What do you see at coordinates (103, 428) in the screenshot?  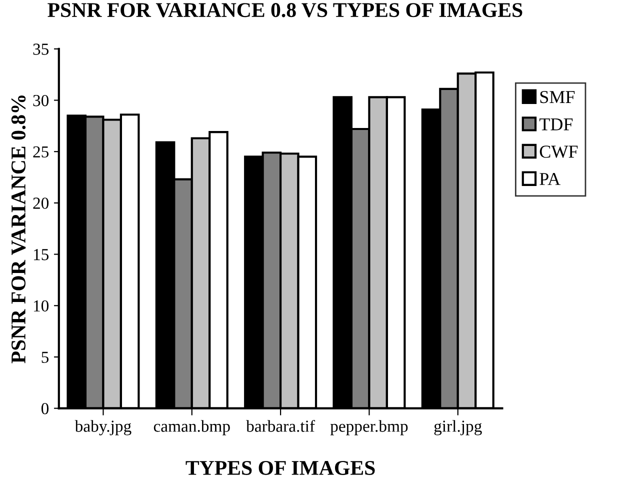 I see `x-tick-label: baby.jpg` at bounding box center [103, 428].